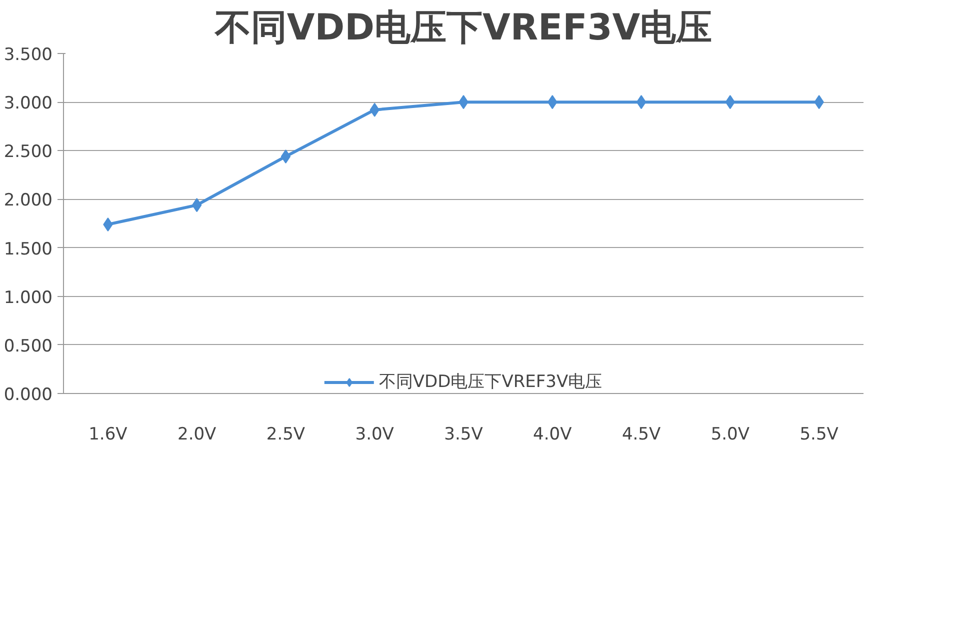 Image resolution: width=969 pixels, height=635 pixels. Describe the element at coordinates (552, 434) in the screenshot. I see `x-tick-label: 4.0V` at that location.